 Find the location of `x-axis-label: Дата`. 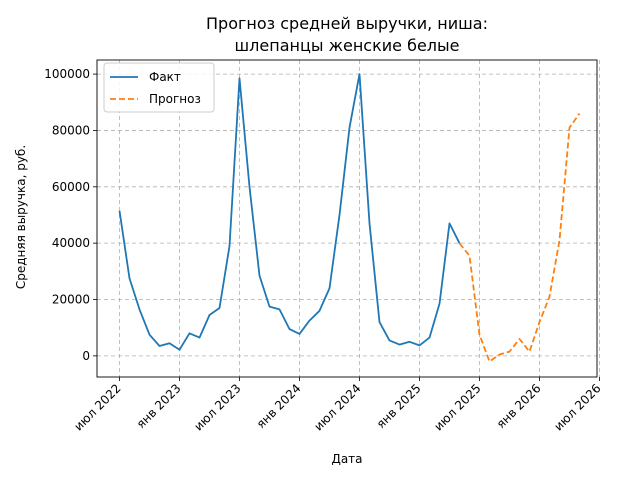

x-axis-label: Дата is located at coordinates (346, 459).